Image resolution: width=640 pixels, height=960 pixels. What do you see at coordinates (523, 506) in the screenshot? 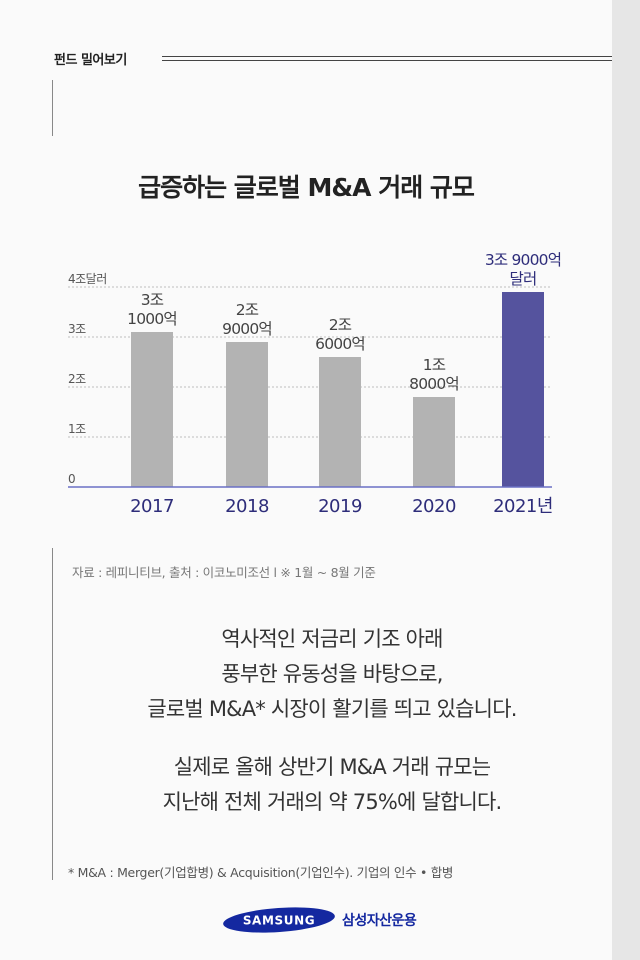
I see `x-tick-label: 2021년` at bounding box center [523, 506].